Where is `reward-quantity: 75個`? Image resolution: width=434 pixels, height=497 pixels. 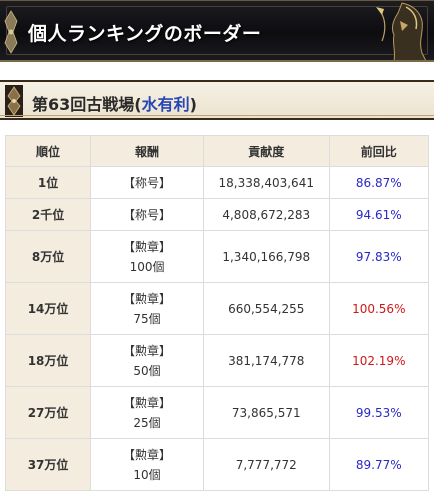 reward-quantity: 75個 is located at coordinates (147, 318).